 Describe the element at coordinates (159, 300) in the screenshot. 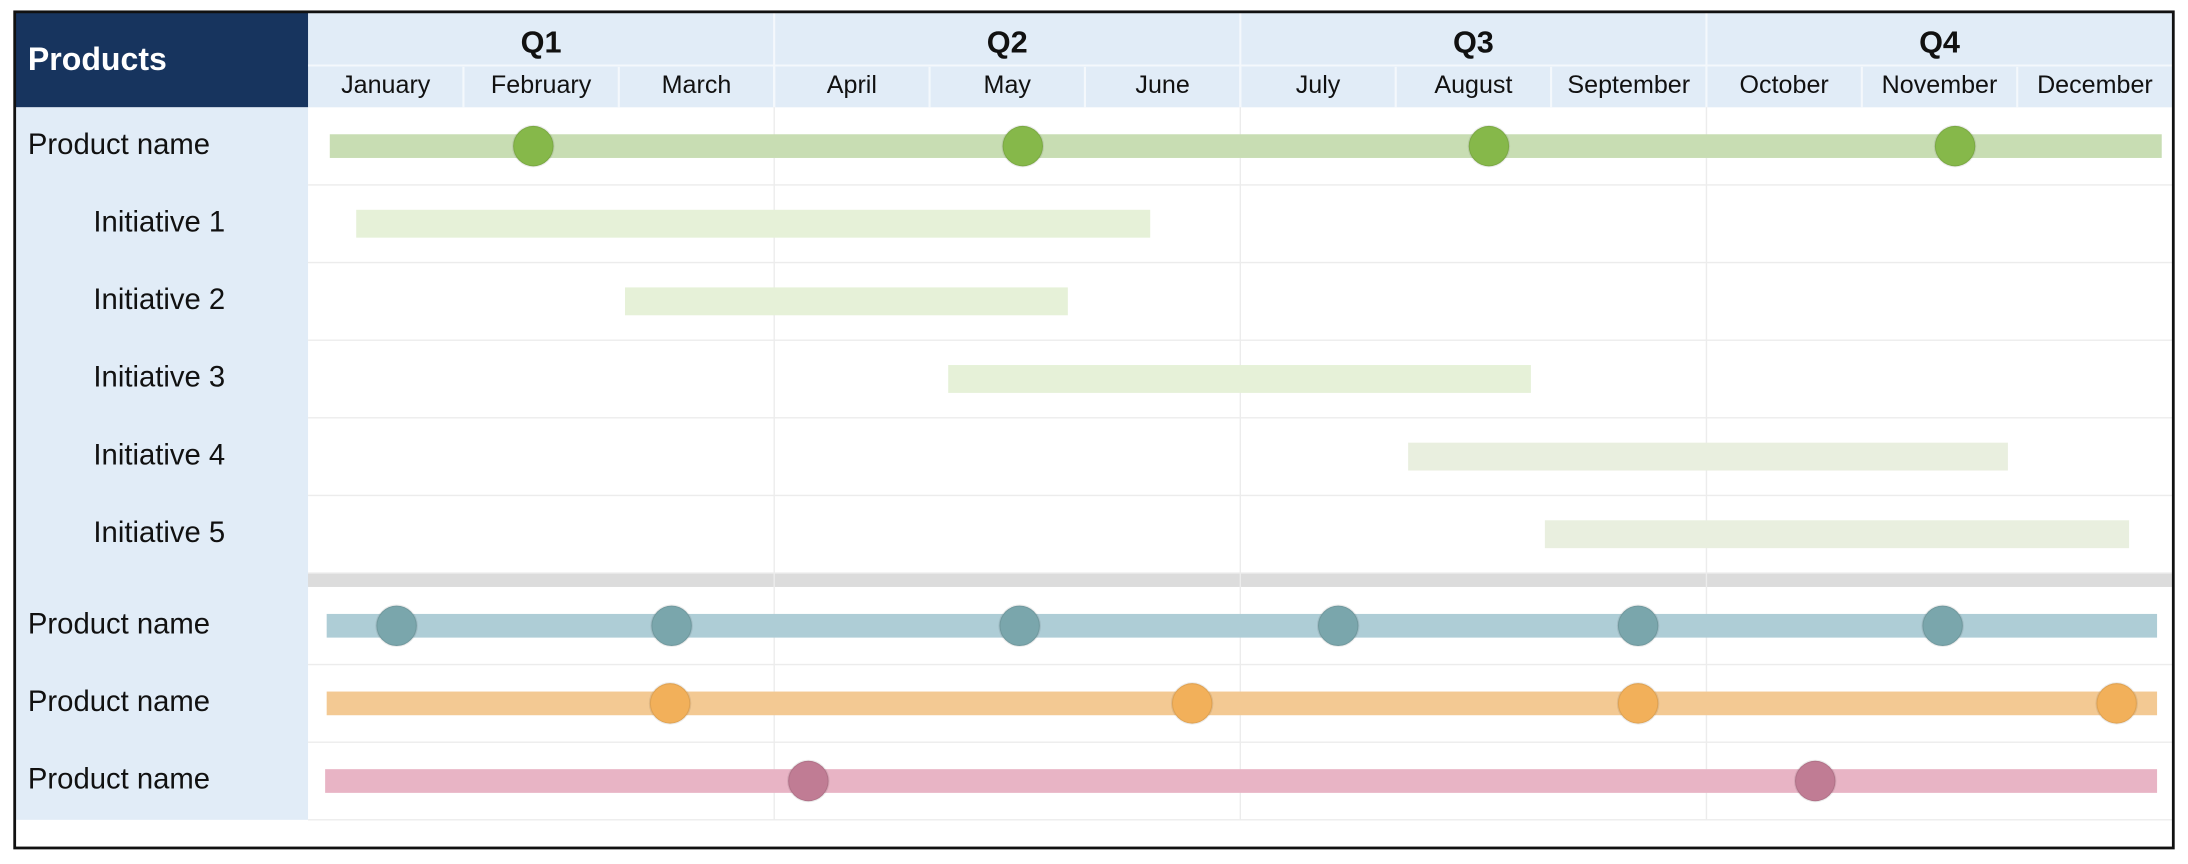

I see `row-label: Initiative 2` at that location.